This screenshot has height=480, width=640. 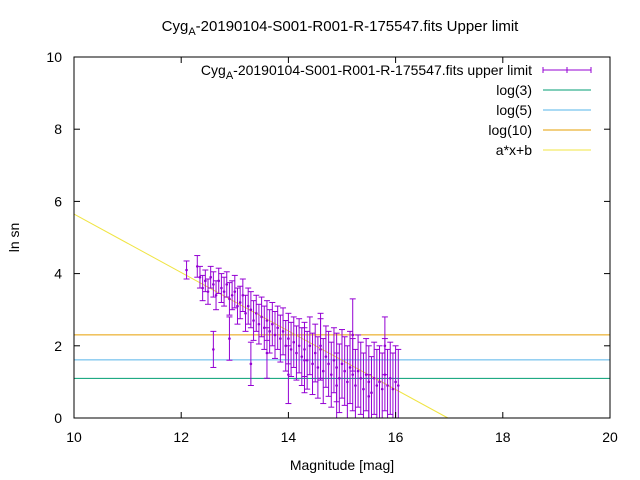 What do you see at coordinates (396, 437) in the screenshot?
I see `x-tick-label: 16` at bounding box center [396, 437].